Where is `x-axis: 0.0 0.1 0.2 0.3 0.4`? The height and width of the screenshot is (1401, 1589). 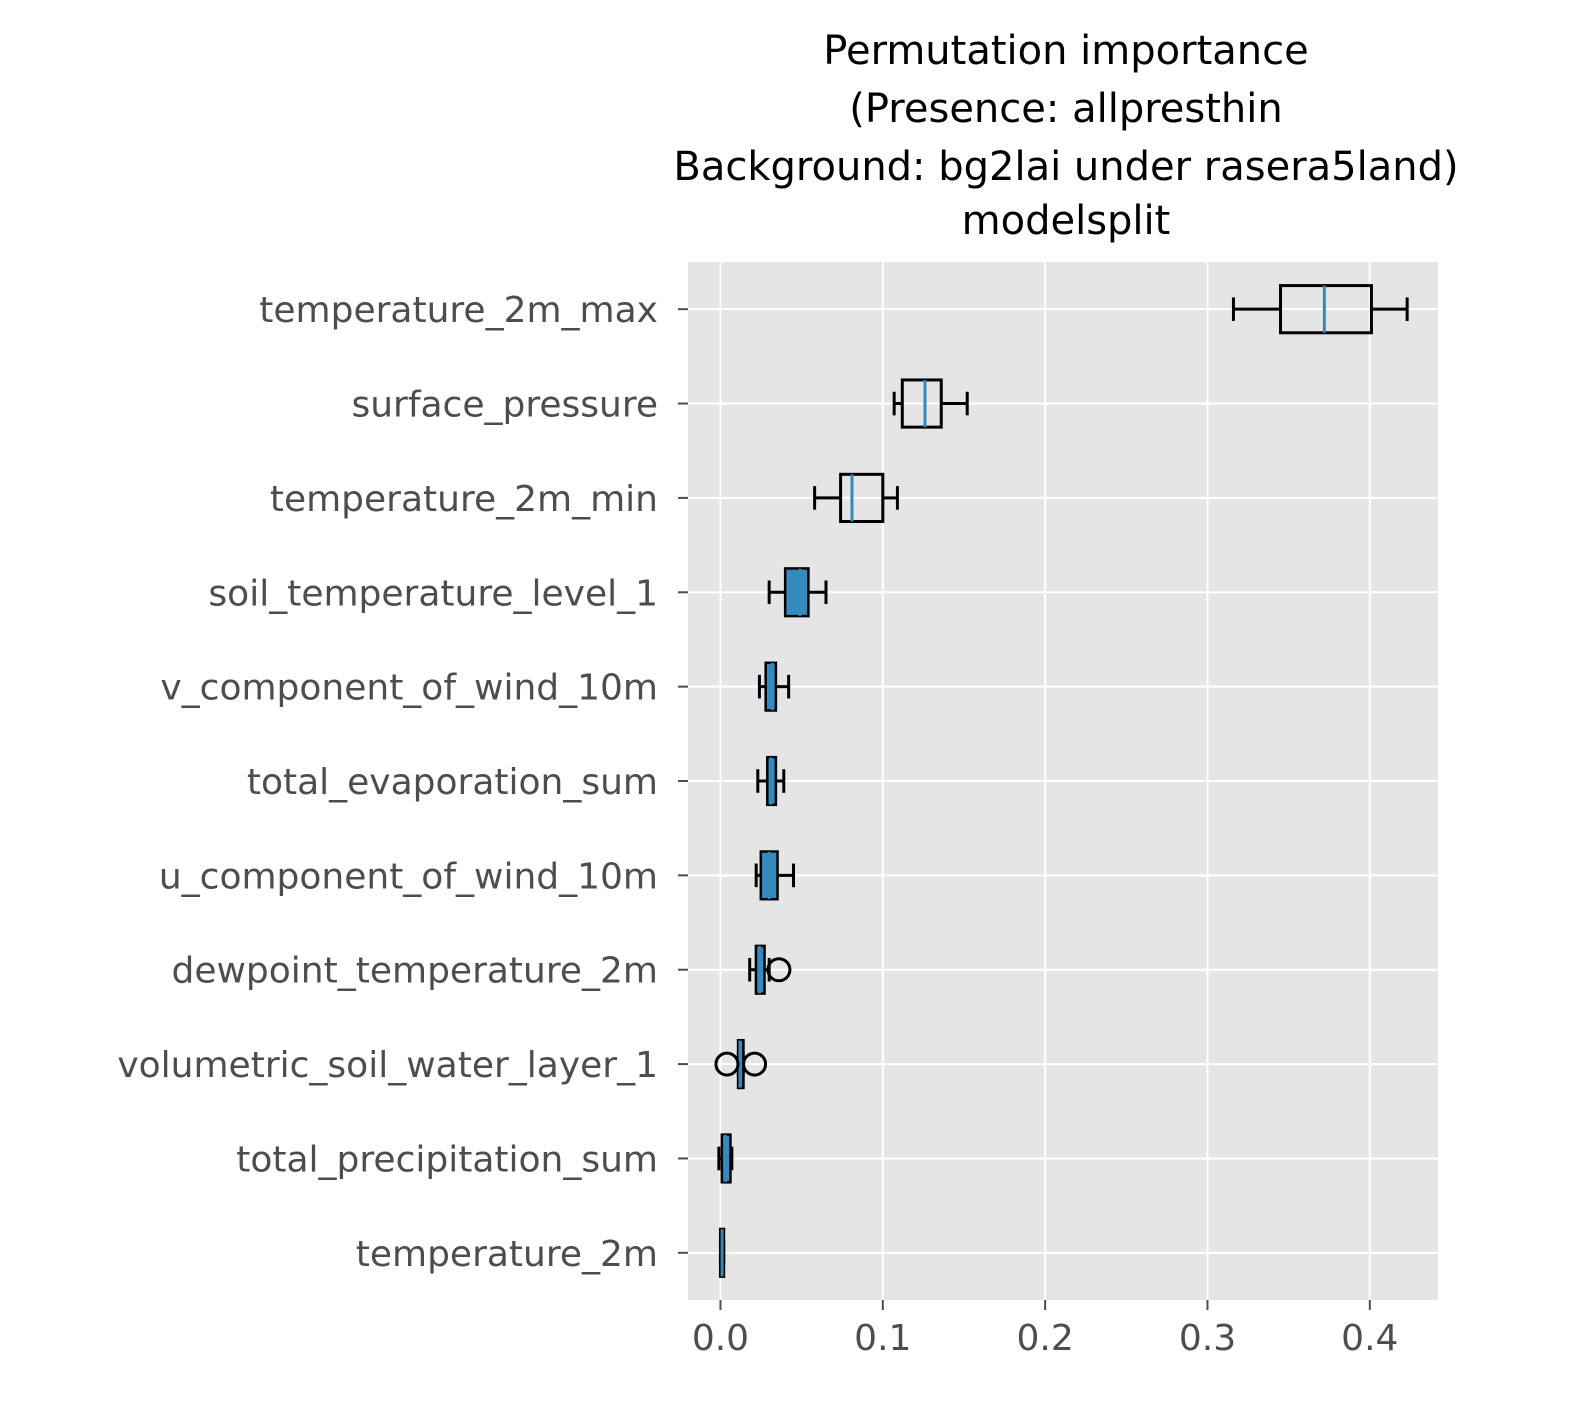 x-axis: 0.0 0.1 0.2 0.3 0.4 is located at coordinates (1045, 1329).